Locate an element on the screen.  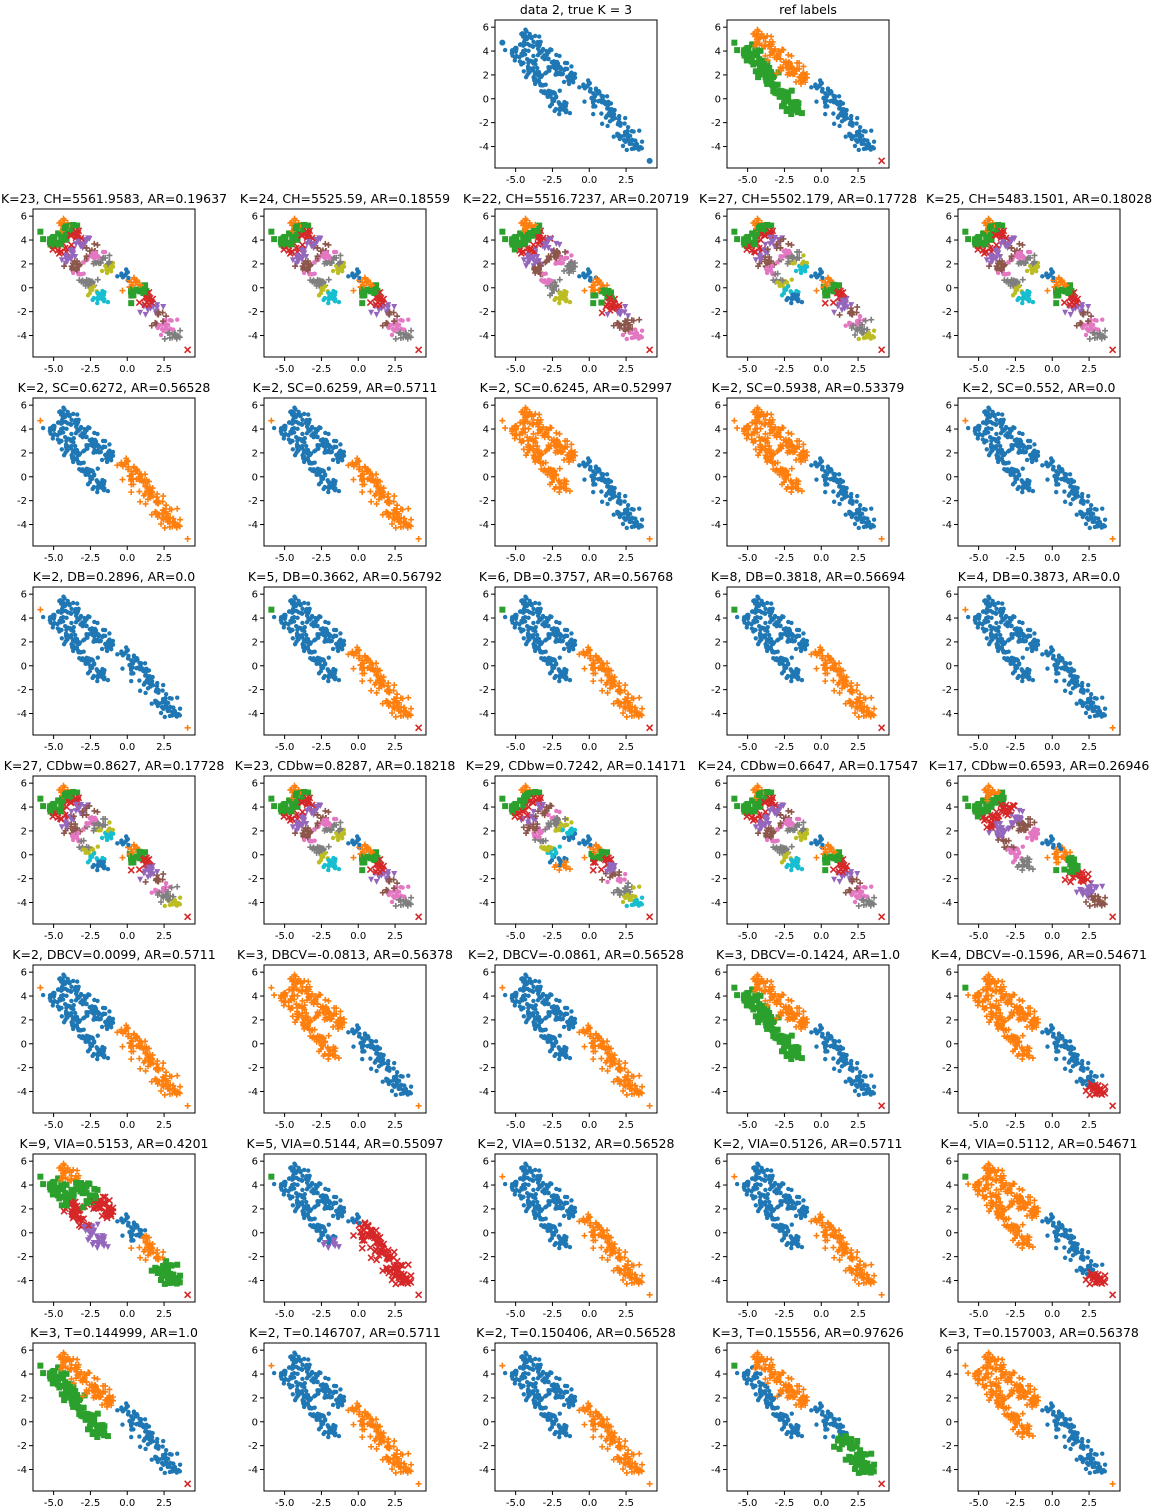
x-tick-label: 0.0 is located at coordinates (127, 369).